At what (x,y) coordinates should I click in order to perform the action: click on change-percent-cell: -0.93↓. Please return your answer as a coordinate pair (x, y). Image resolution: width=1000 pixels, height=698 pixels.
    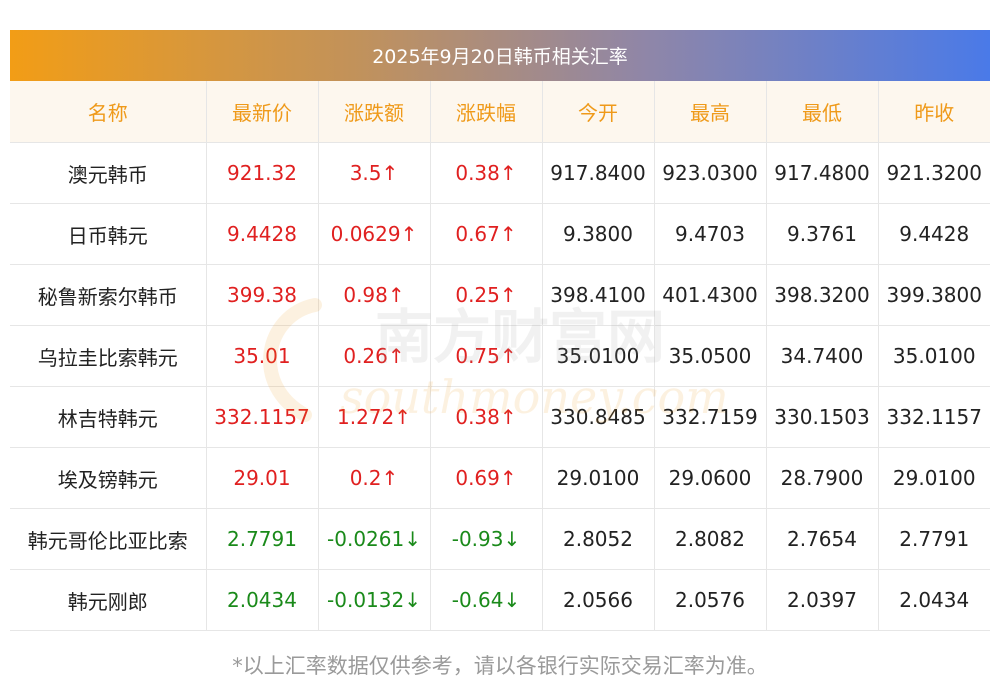
    Looking at the image, I should click on (485, 539).